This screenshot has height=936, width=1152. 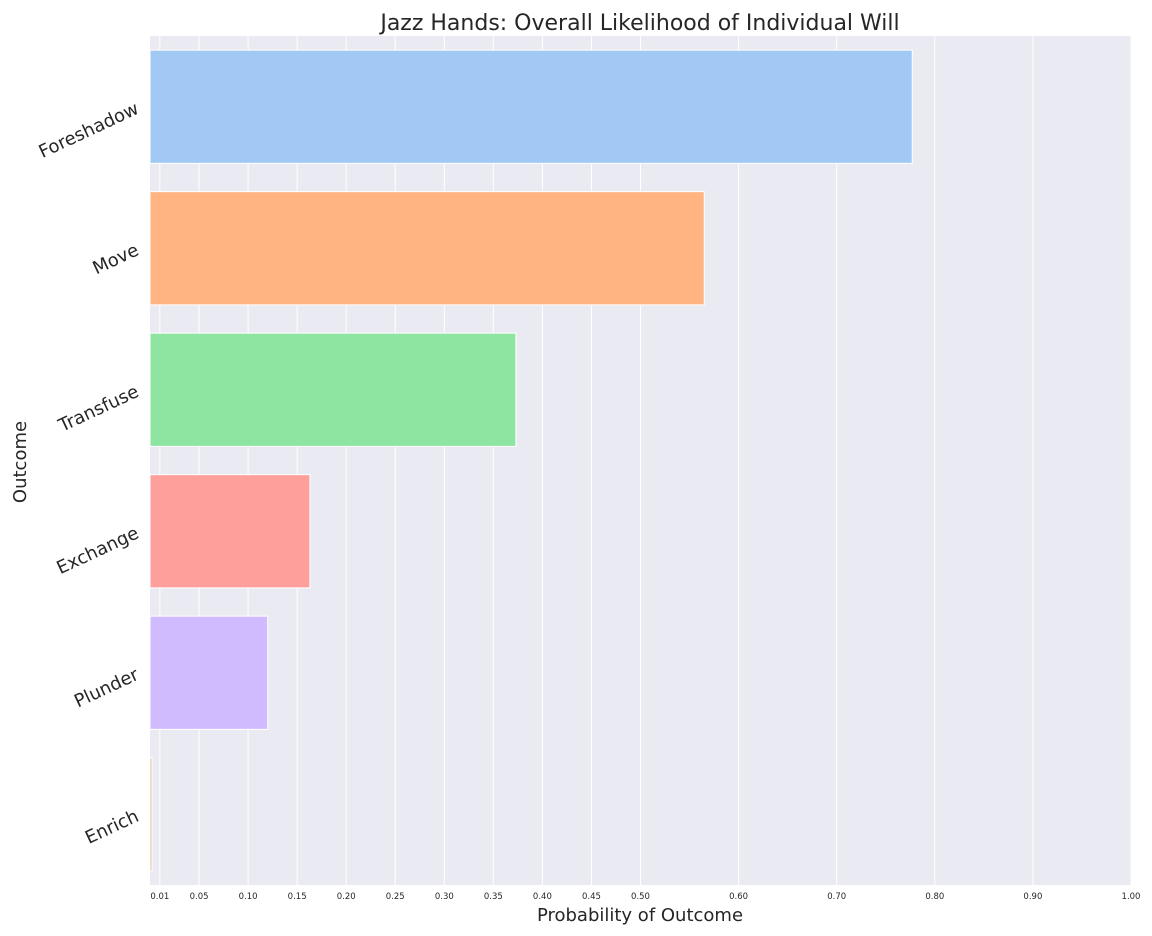 What do you see at coordinates (20, 462) in the screenshot?
I see `y-axis-label: Outcome` at bounding box center [20, 462].